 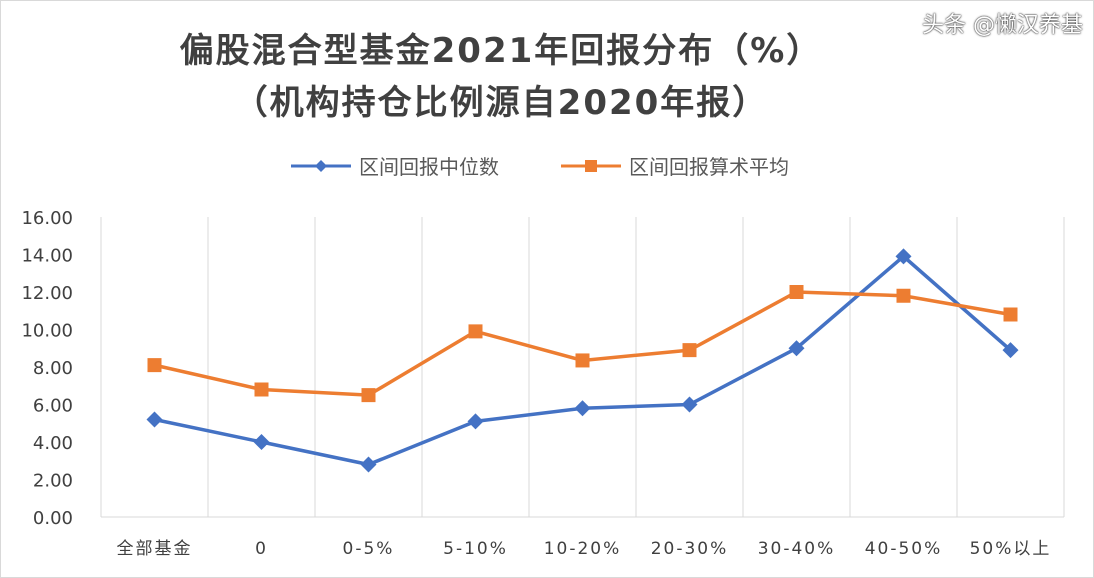 What do you see at coordinates (369, 549) in the screenshot?
I see `x-tick-label: 0-5%` at bounding box center [369, 549].